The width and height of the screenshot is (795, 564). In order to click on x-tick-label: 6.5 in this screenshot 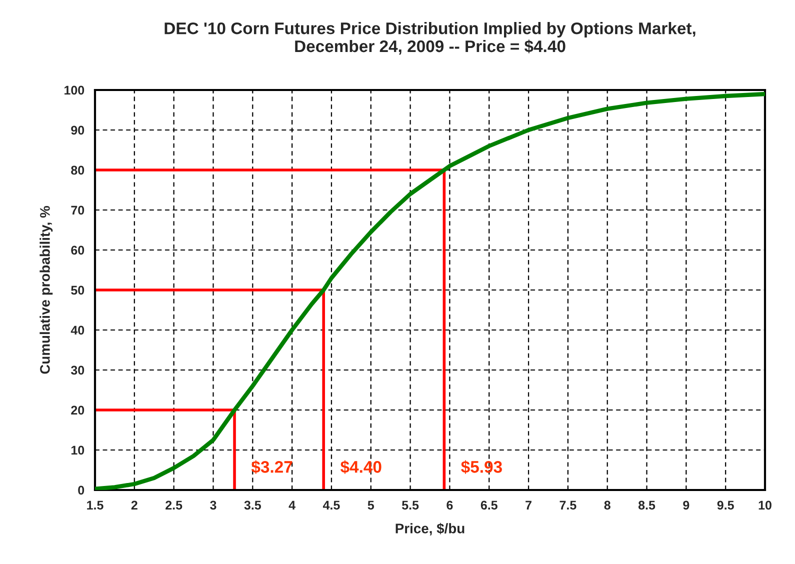, I will do `click(489, 505)`.